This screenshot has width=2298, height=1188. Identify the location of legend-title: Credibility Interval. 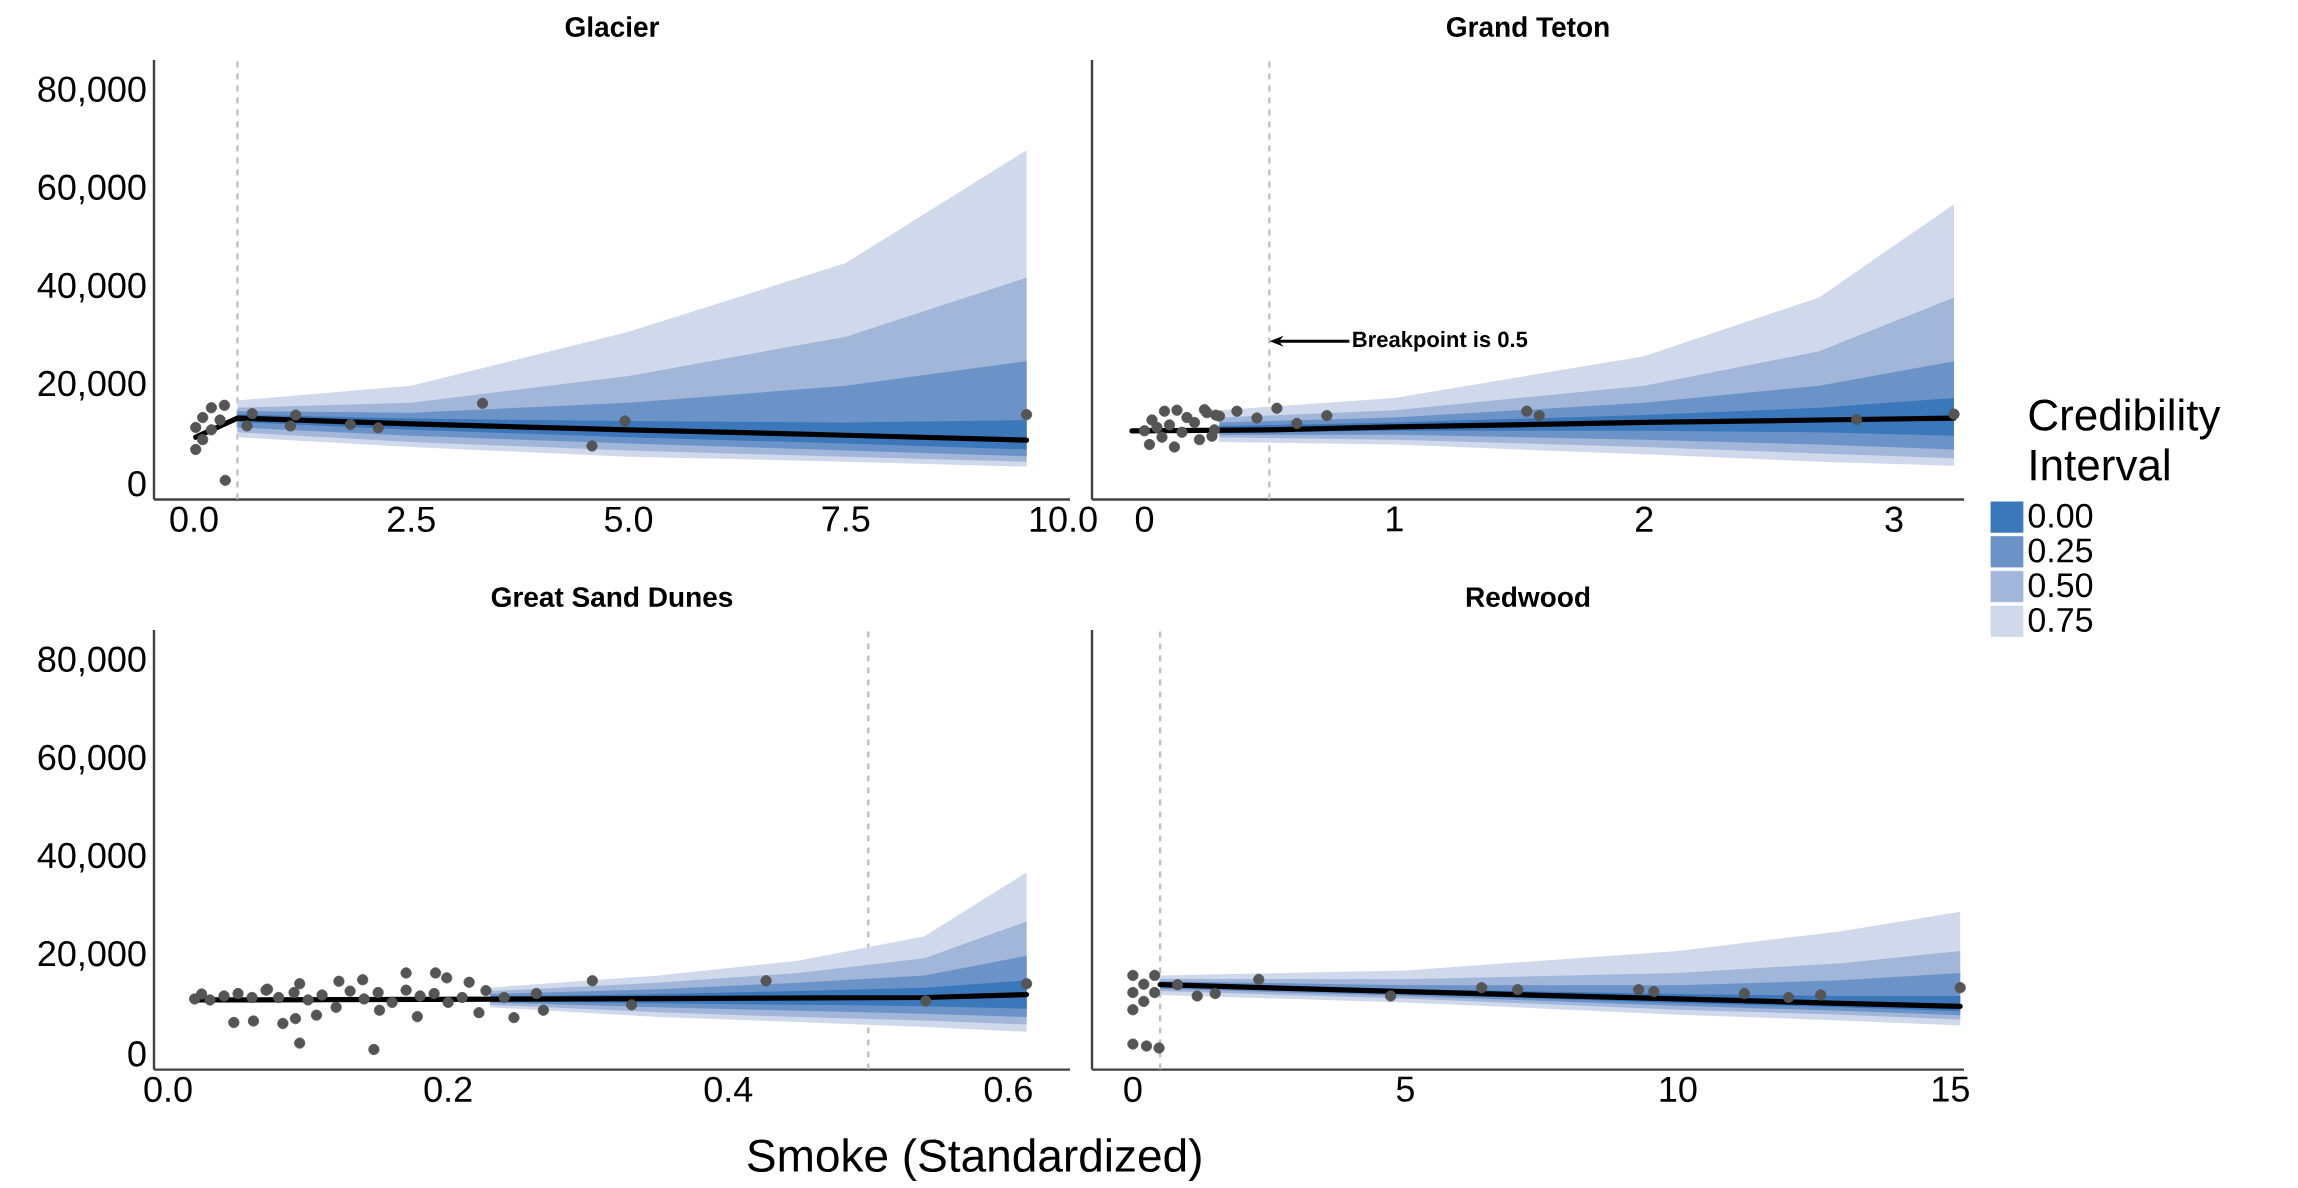
(2125, 439).